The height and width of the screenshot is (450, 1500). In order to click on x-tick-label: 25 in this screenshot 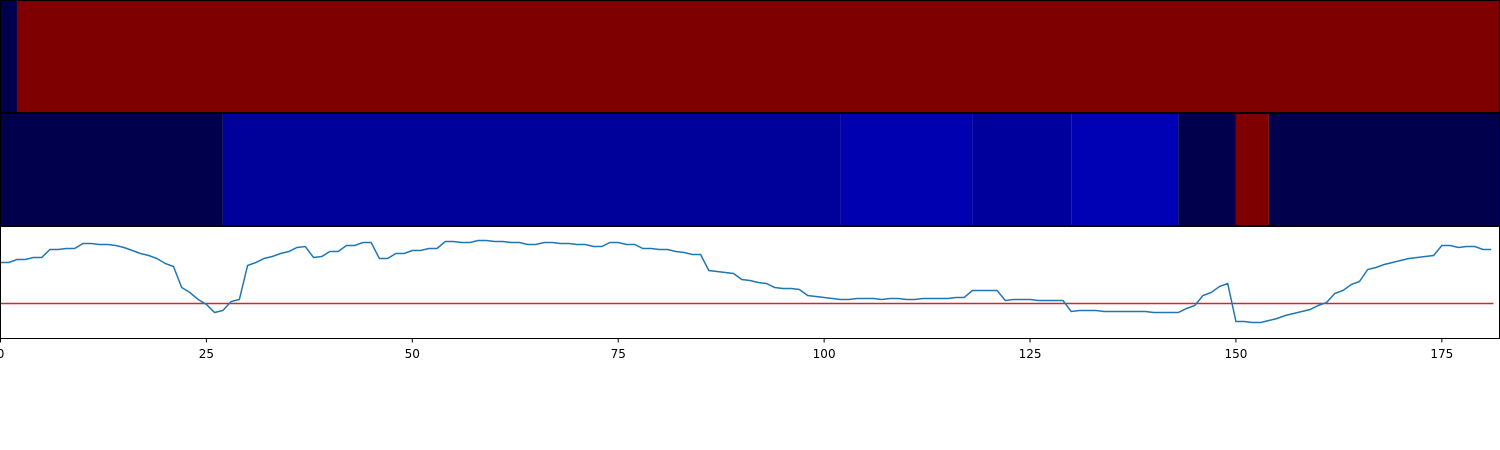, I will do `click(206, 354)`.